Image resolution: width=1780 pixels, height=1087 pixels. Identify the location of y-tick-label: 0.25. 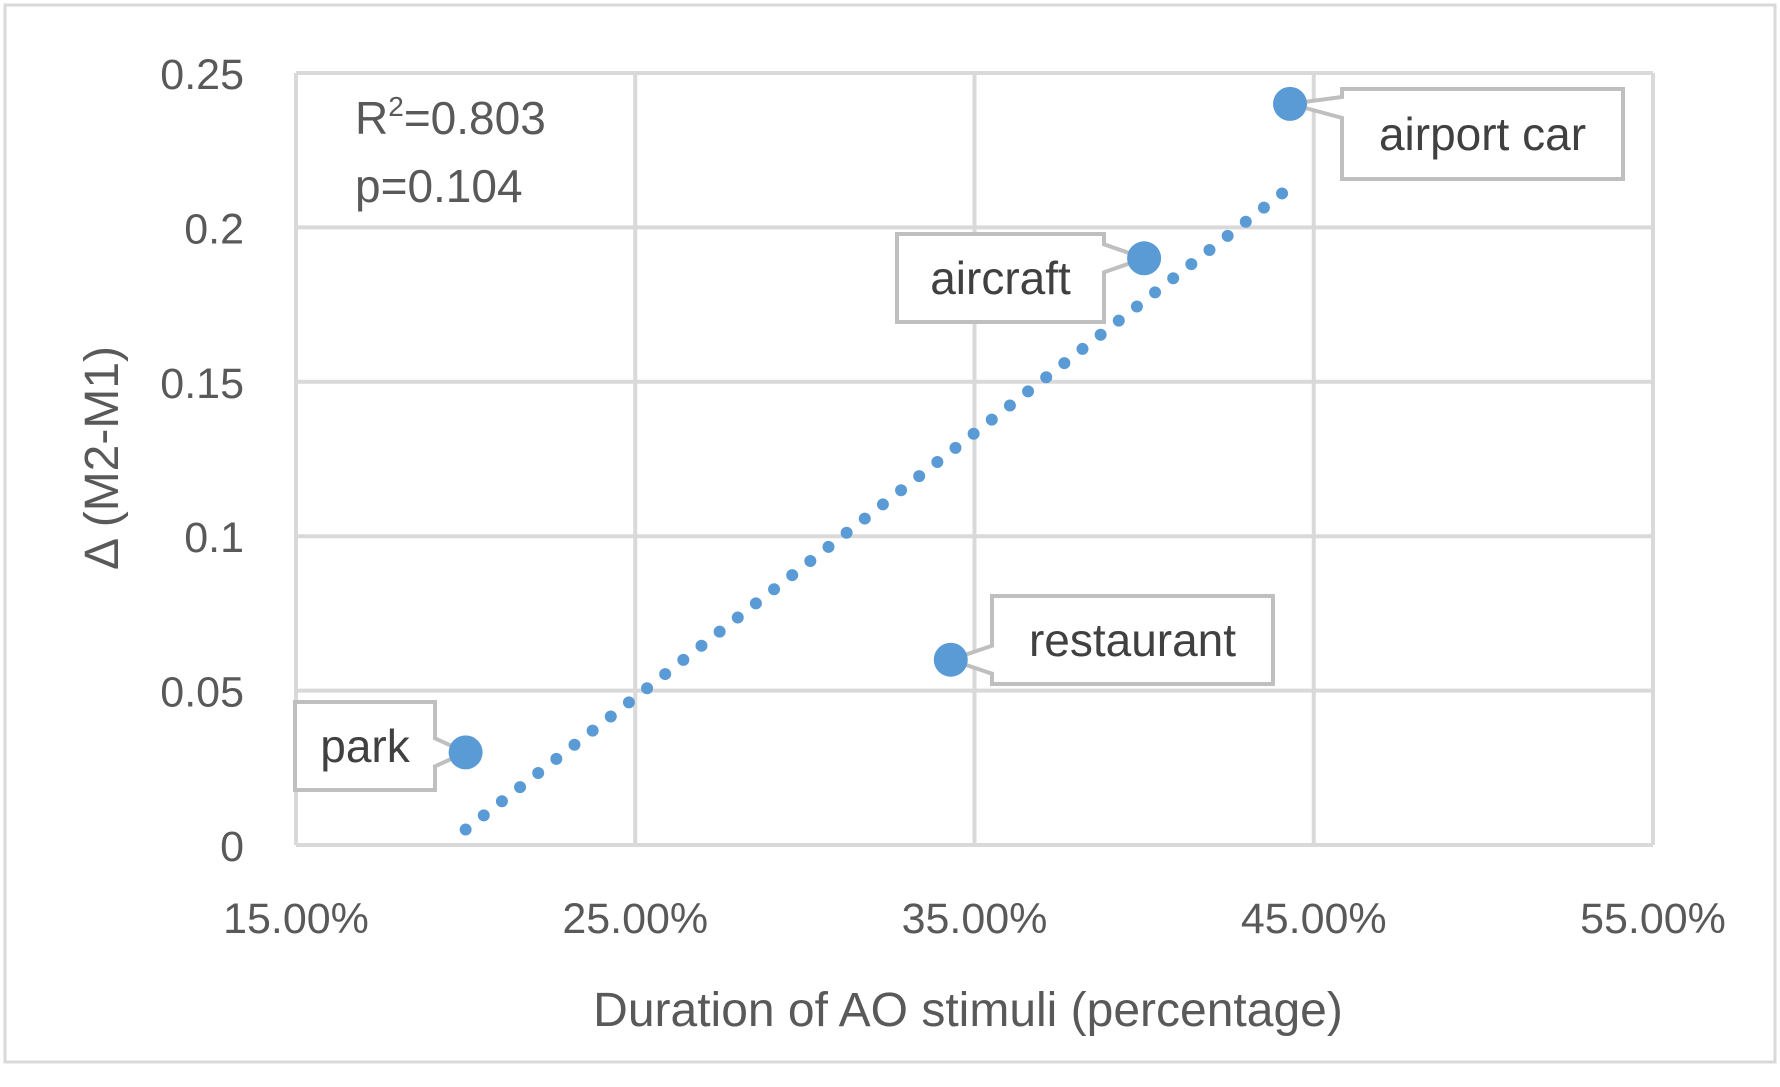
(202, 75).